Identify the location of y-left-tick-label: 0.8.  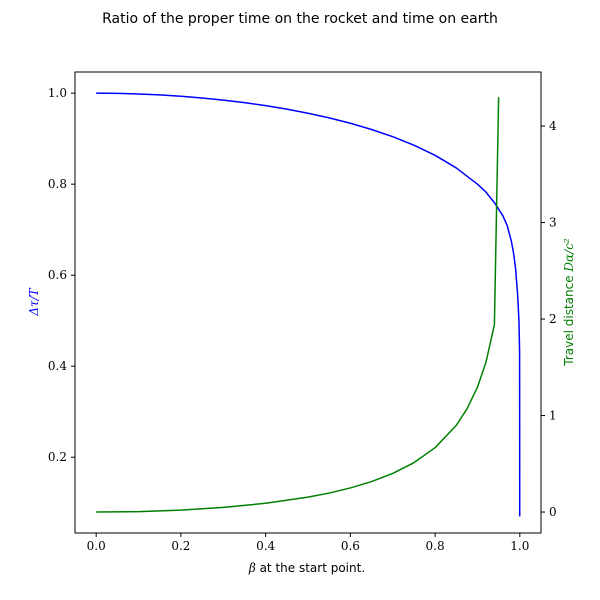
(57, 184).